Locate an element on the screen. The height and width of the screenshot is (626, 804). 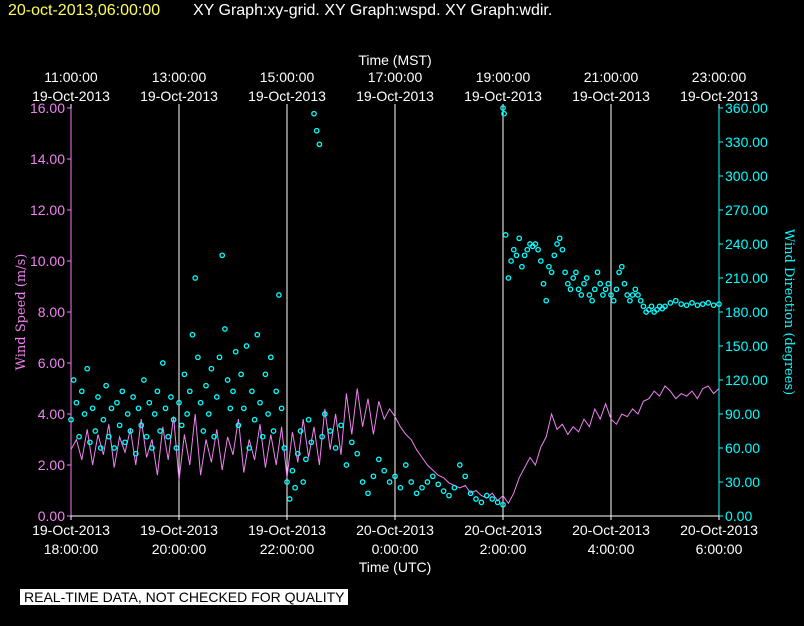
y-right-tick-label: 180.00 is located at coordinates (746, 312).